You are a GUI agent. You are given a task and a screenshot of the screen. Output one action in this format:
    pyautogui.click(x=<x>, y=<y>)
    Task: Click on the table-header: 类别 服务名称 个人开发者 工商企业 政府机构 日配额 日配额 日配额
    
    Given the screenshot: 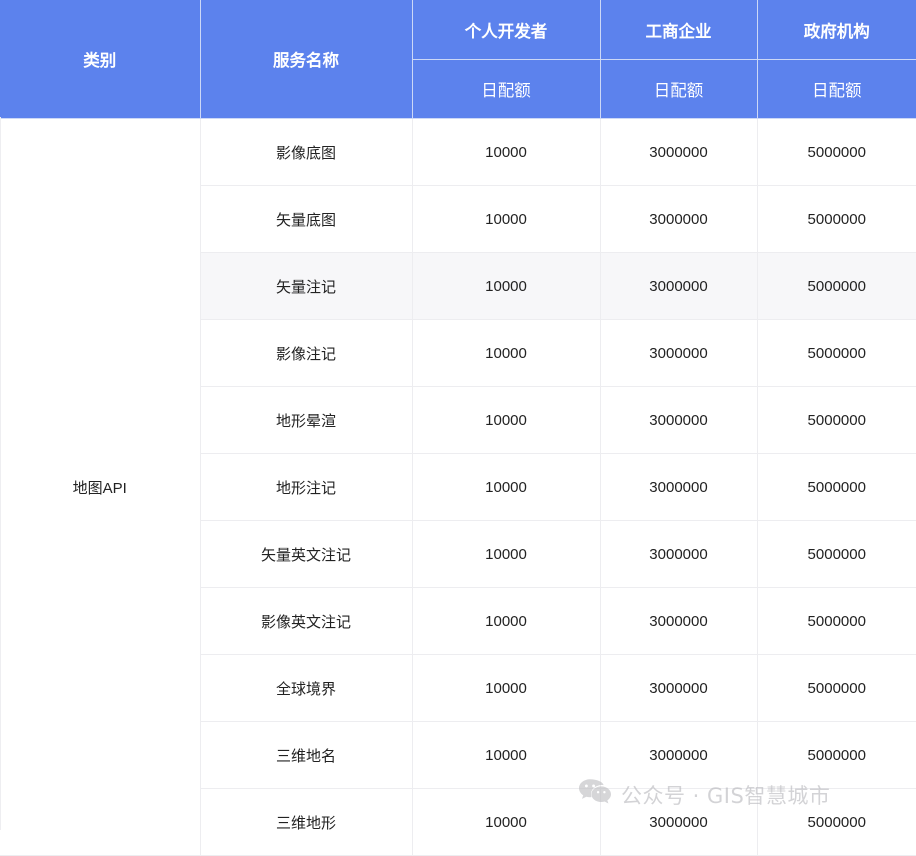 What is the action you would take?
    pyautogui.click(x=458, y=59)
    